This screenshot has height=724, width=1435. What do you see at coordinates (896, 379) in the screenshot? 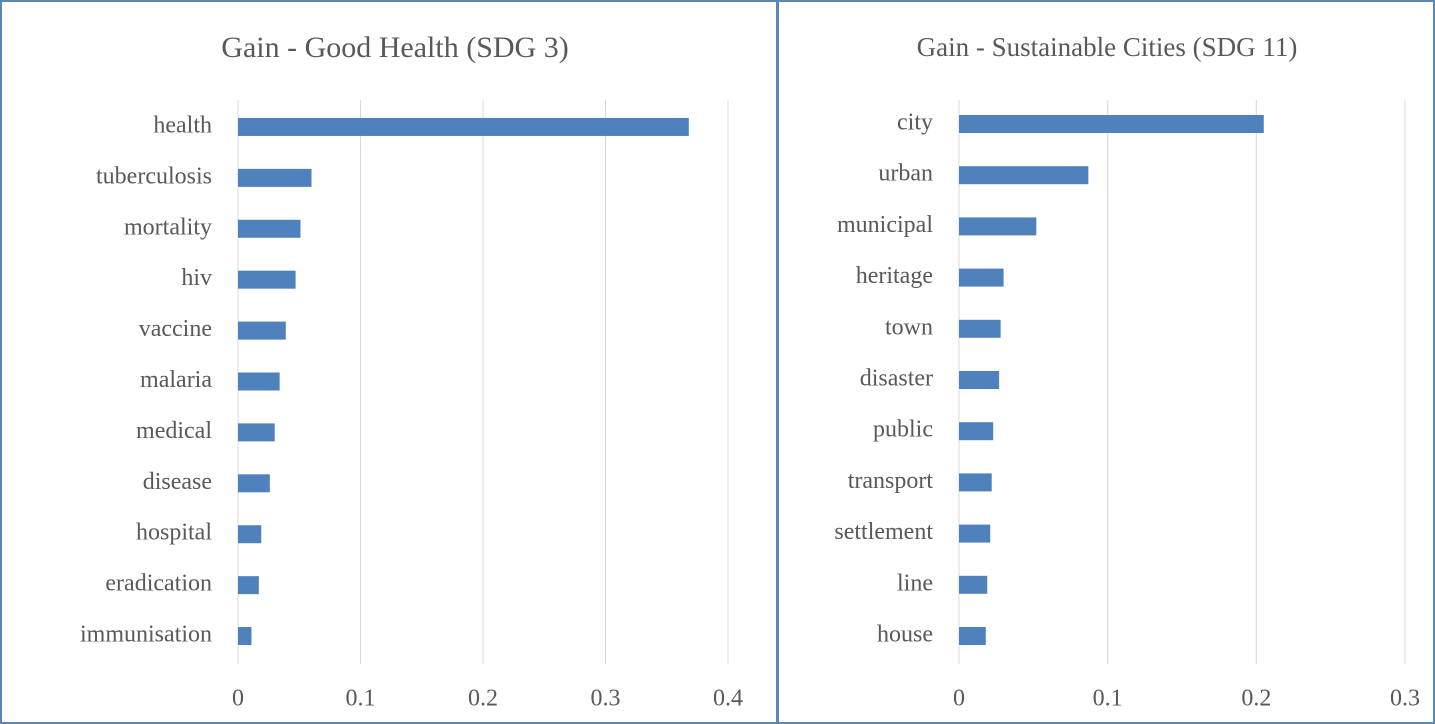
I see `y-tick-label: disaster` at bounding box center [896, 379].